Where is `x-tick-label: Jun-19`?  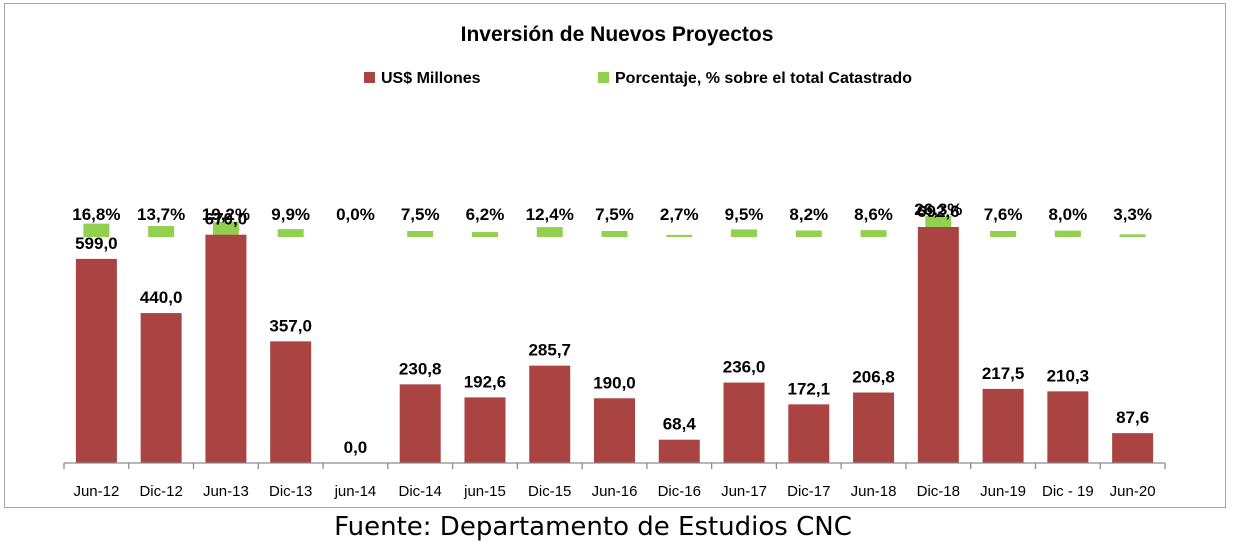
x-tick-label: Jun-19 is located at coordinates (1003, 491).